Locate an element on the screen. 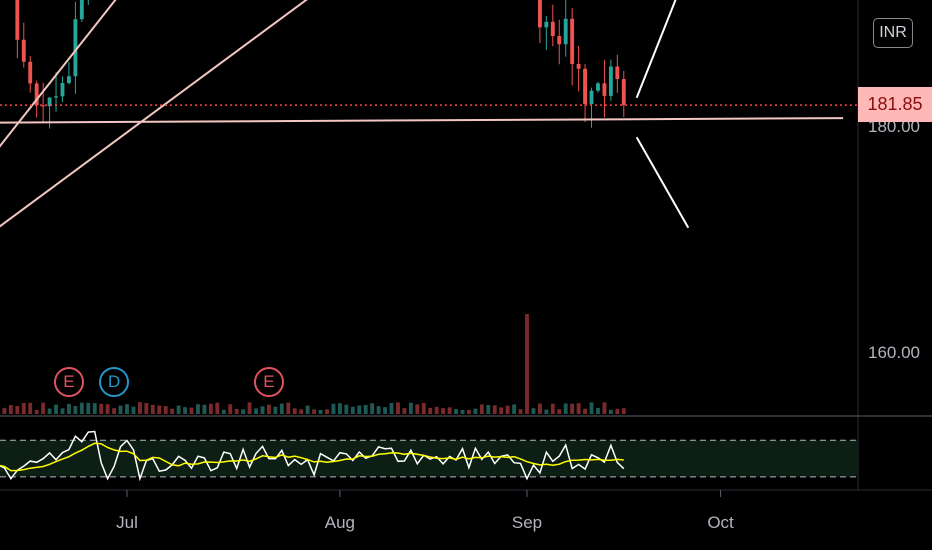 Image resolution: width=932 pixels, height=550 pixels. rsi-ma-line is located at coordinates (312, 457).